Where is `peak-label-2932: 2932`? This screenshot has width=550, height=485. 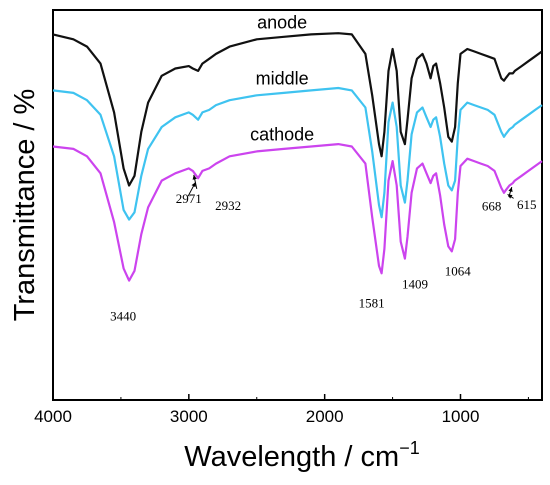
peak-label-2932: 2932 is located at coordinates (228, 205).